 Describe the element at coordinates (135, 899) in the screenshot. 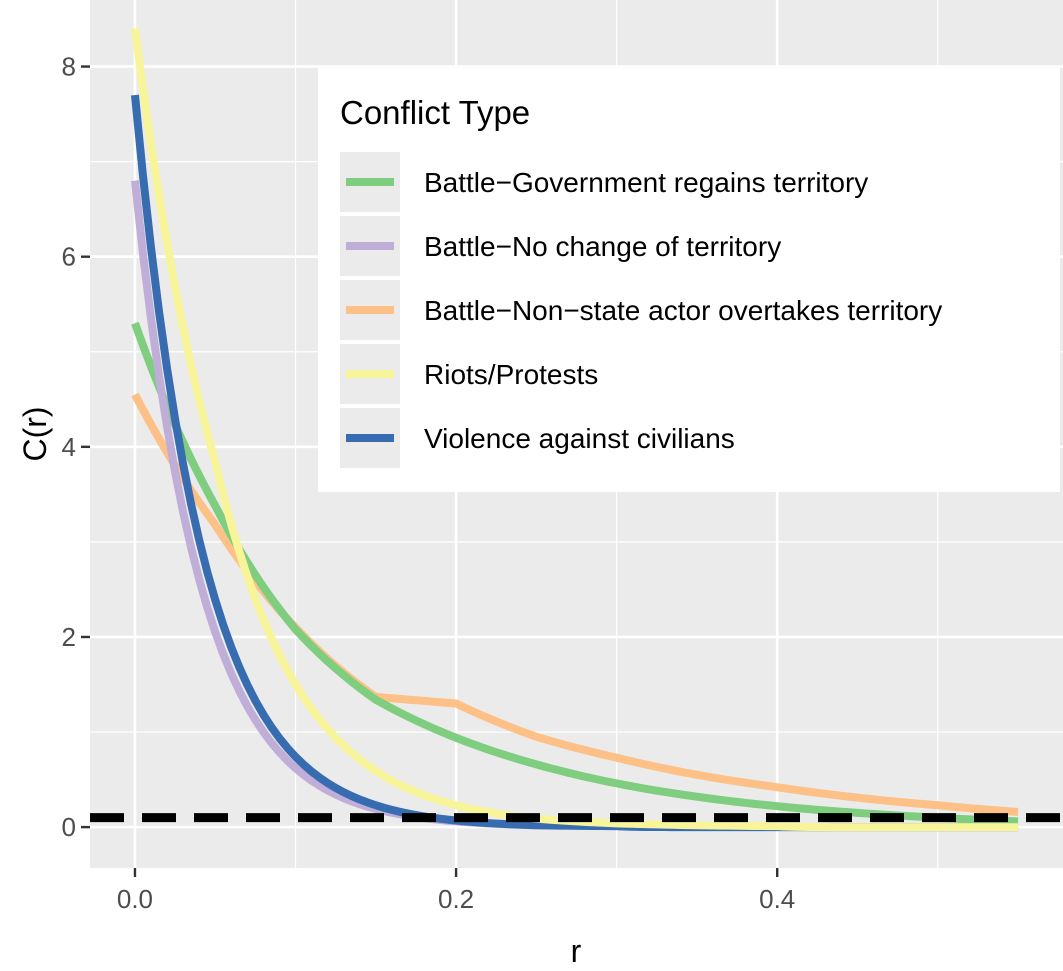

I see `x-tick-label: 0.0` at that location.